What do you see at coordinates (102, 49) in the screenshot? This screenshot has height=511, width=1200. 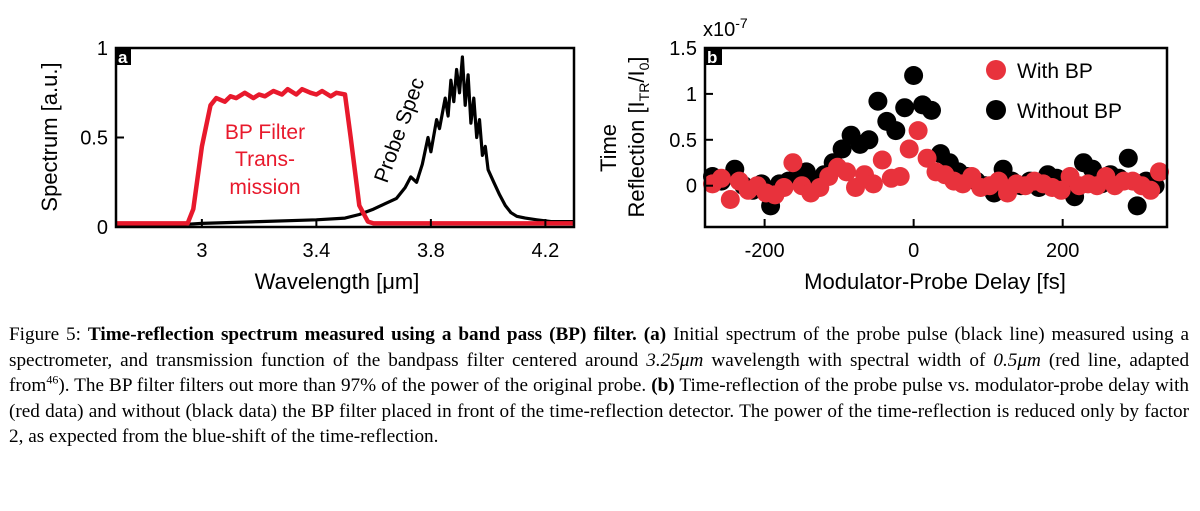 I see `panel-a-ytick-label: 1` at bounding box center [102, 49].